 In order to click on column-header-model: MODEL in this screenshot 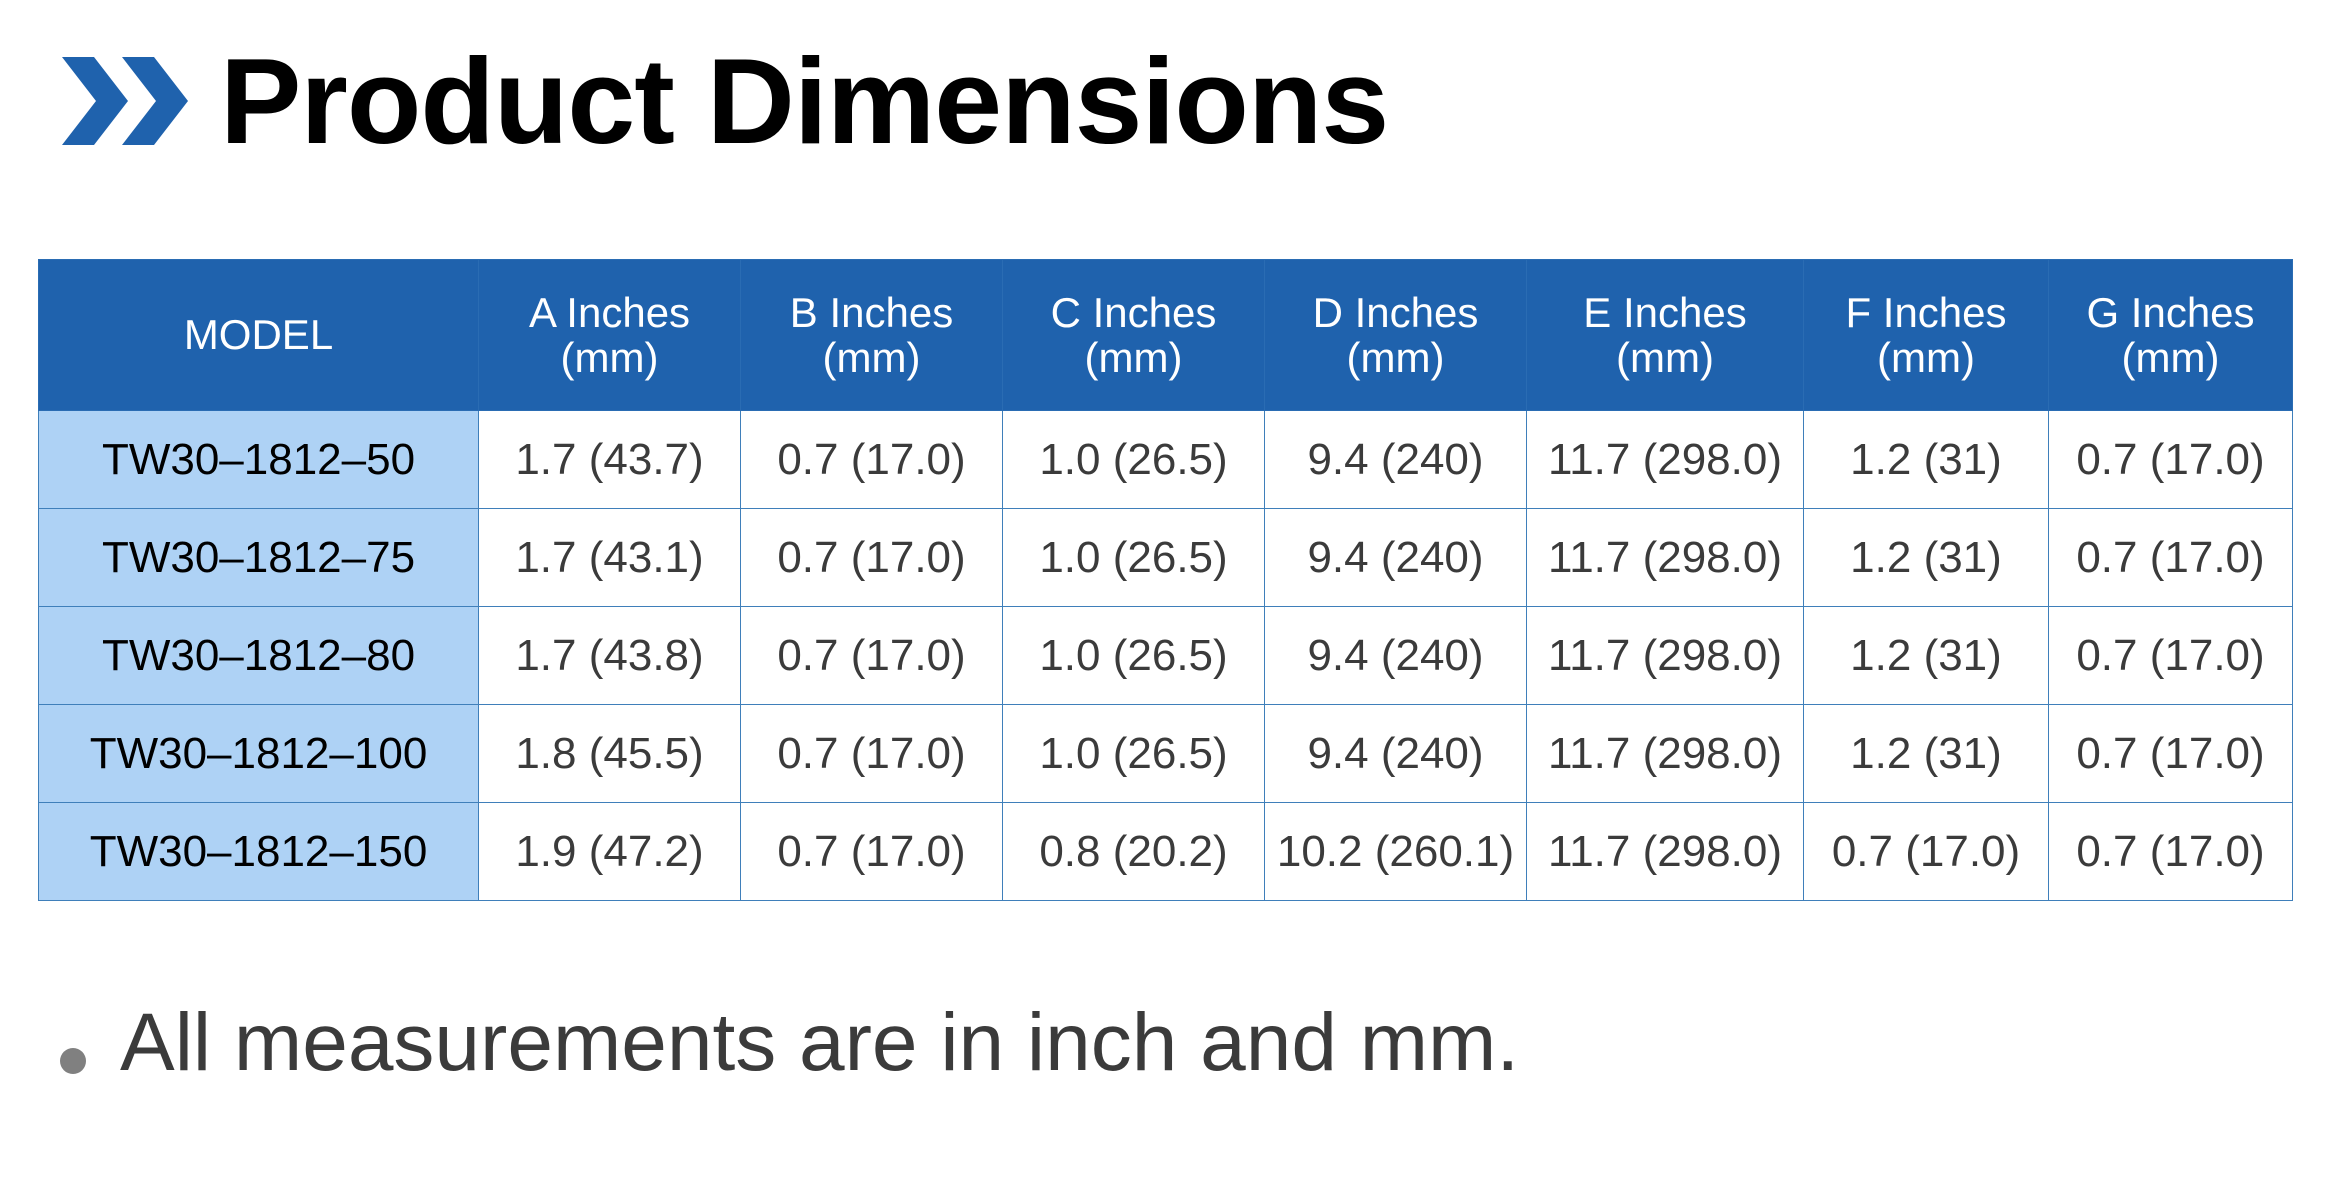, I will do `click(258, 335)`.